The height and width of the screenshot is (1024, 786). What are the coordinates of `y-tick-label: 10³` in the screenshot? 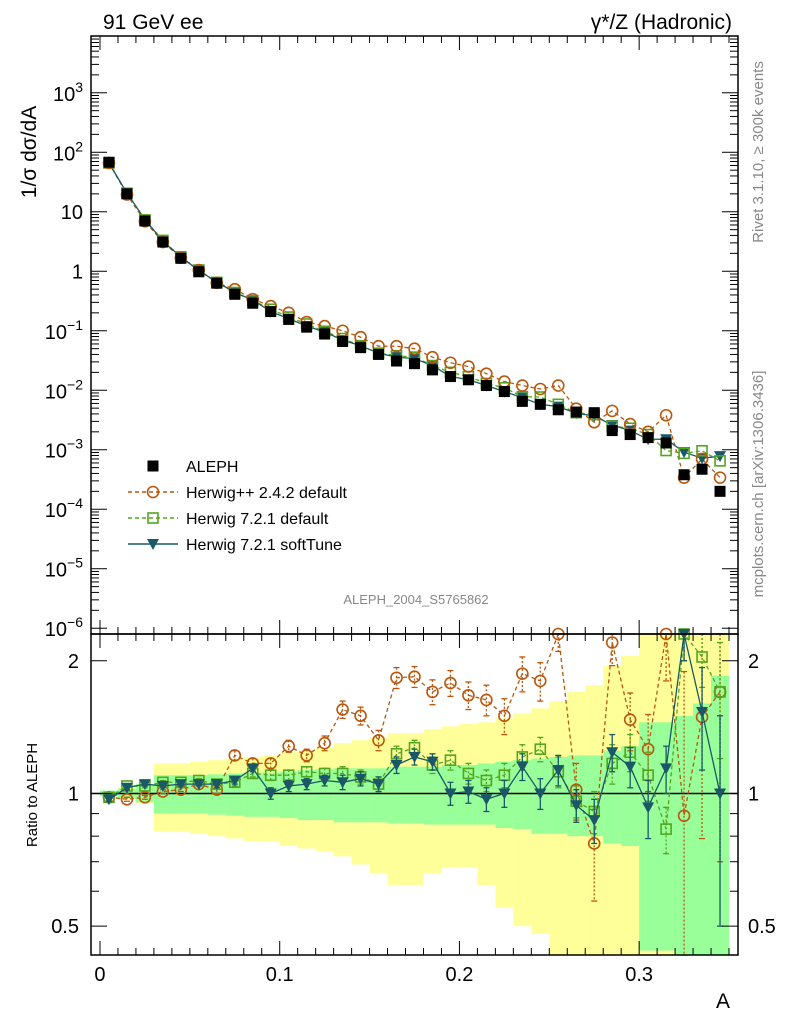 It's located at (68, 92).